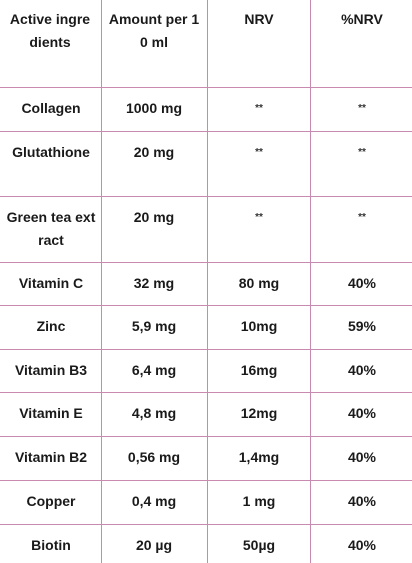 The height and width of the screenshot is (563, 412). I want to click on ingredient-cell: Zinc, so click(51, 326).